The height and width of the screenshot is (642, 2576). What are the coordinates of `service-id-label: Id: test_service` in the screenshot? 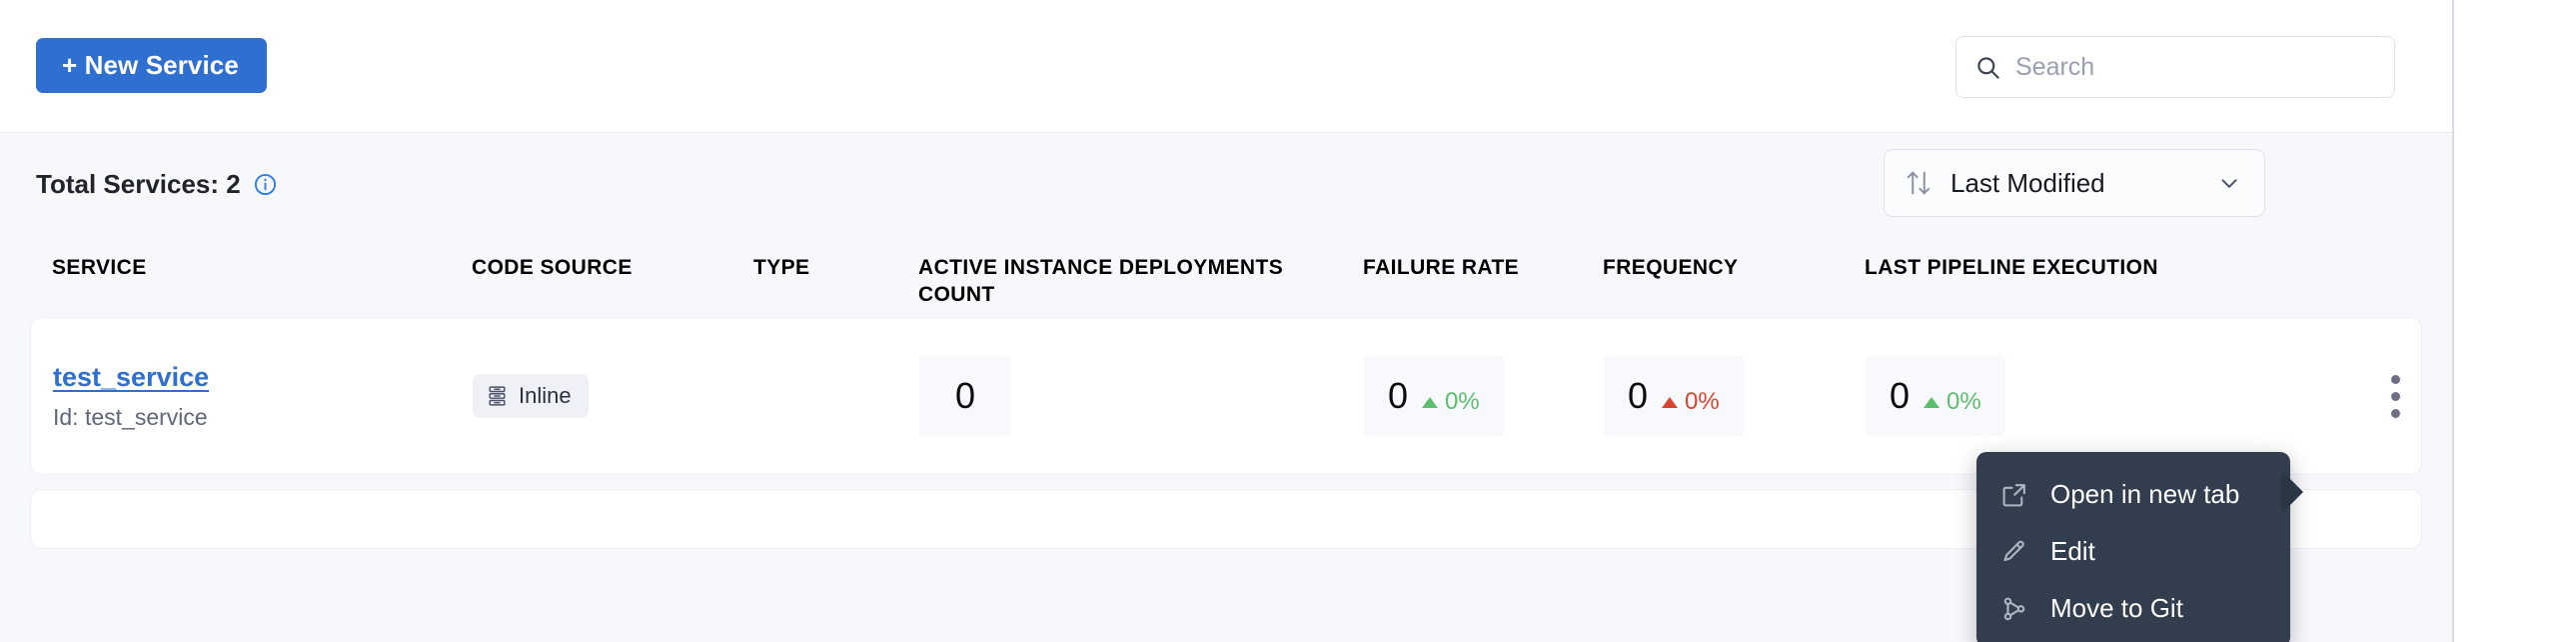 It's located at (130, 416).